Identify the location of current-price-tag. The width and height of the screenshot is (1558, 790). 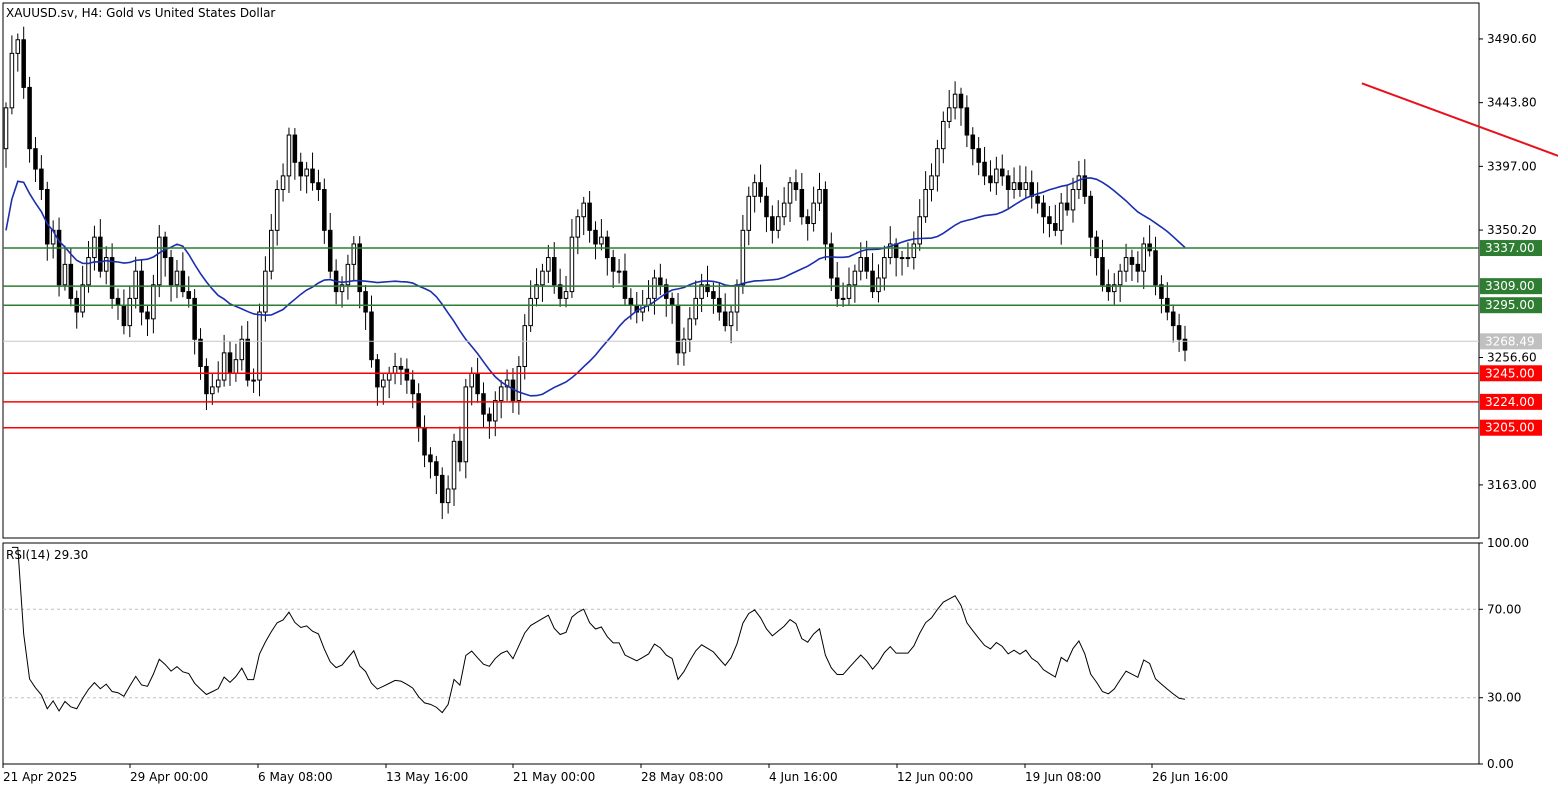
(1511, 341).